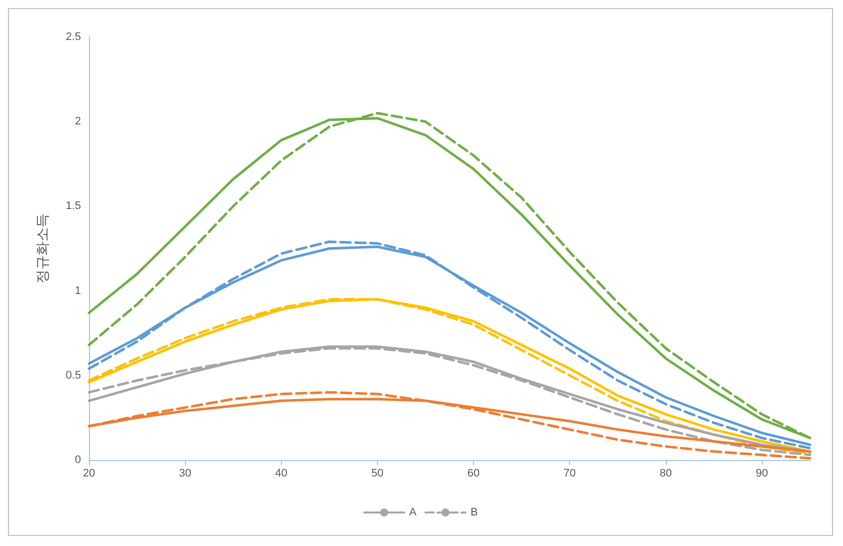 Image resolution: width=843 pixels, height=546 pixels. Describe the element at coordinates (377, 474) in the screenshot. I see `x-tick-label: 50` at that location.